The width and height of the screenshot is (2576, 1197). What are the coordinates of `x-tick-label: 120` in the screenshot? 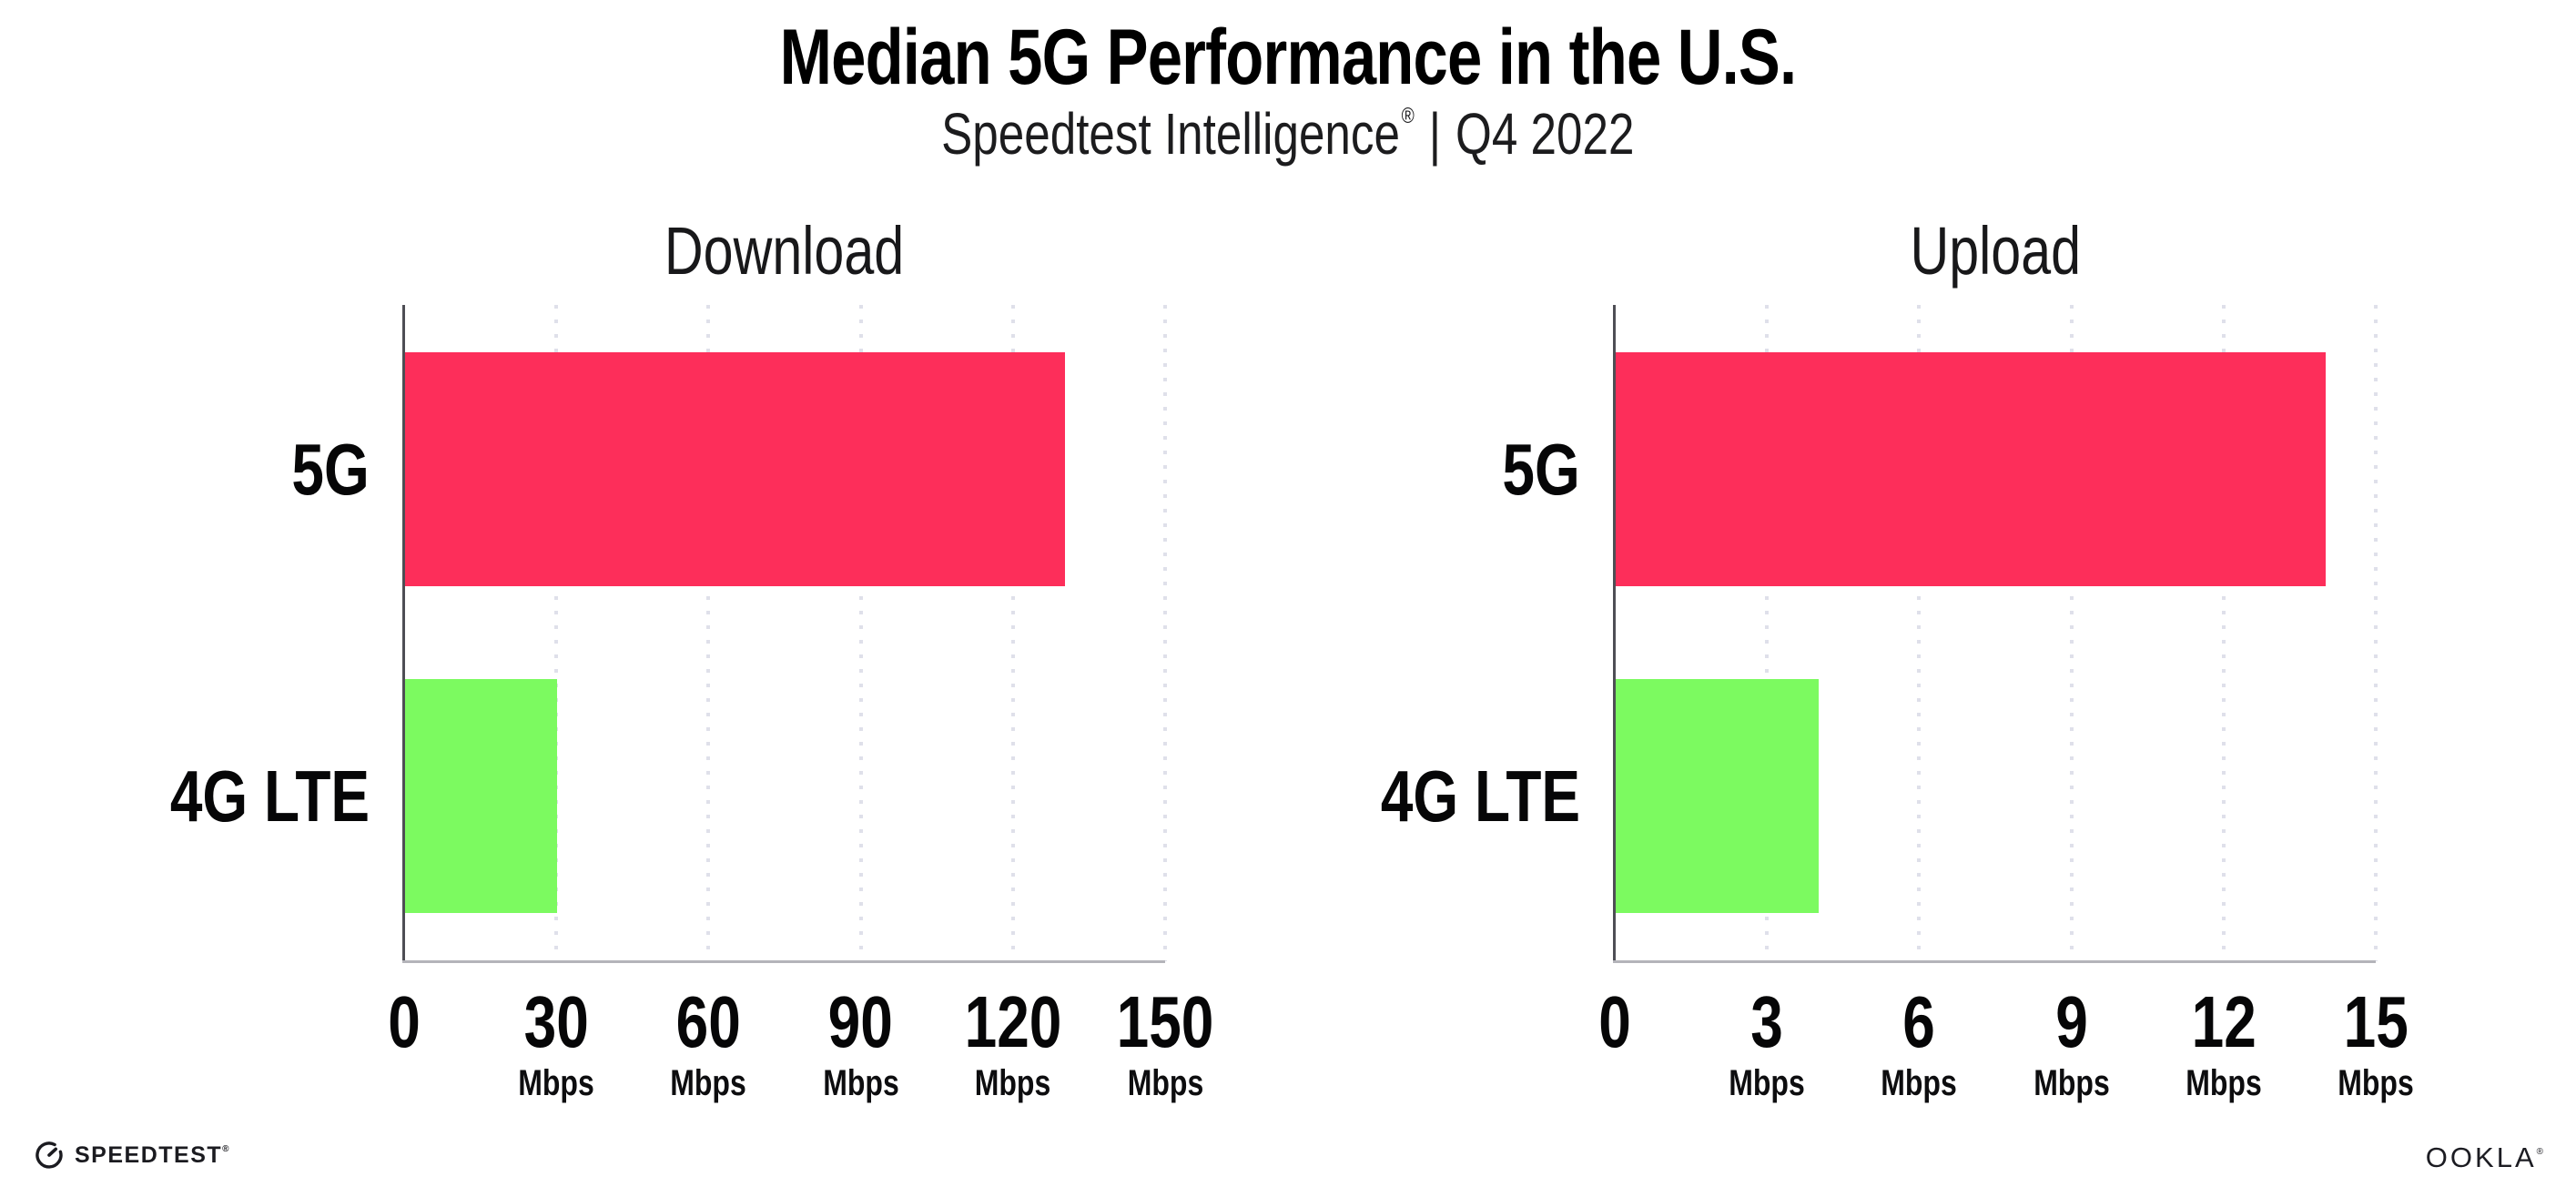 It's located at (1013, 1021).